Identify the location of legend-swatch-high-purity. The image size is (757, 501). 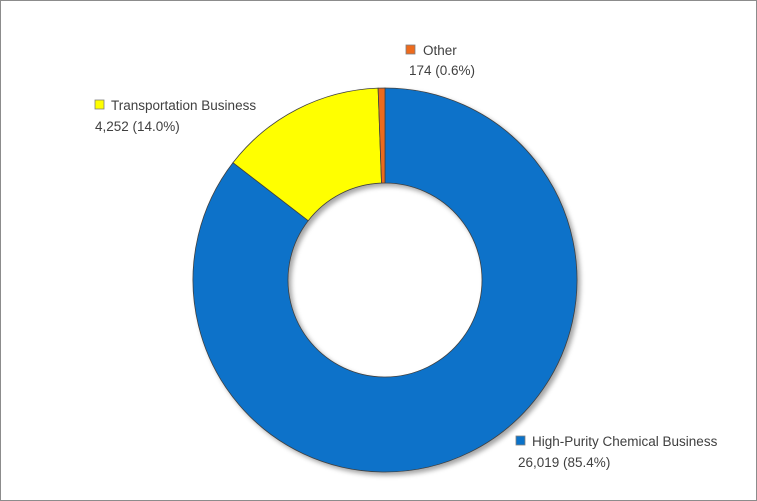
(520, 440).